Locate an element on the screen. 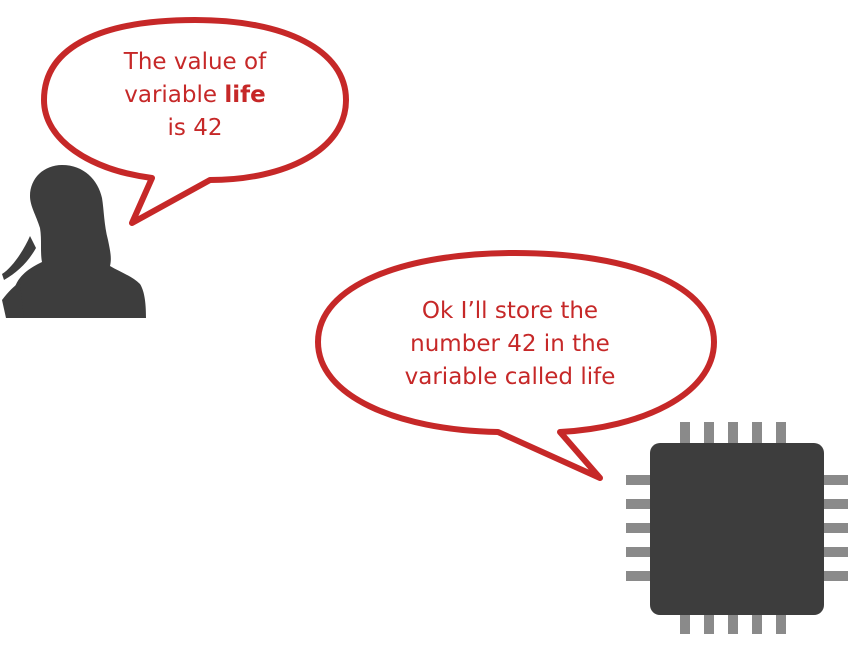  person-speech-bubble is located at coordinates (195, 121).